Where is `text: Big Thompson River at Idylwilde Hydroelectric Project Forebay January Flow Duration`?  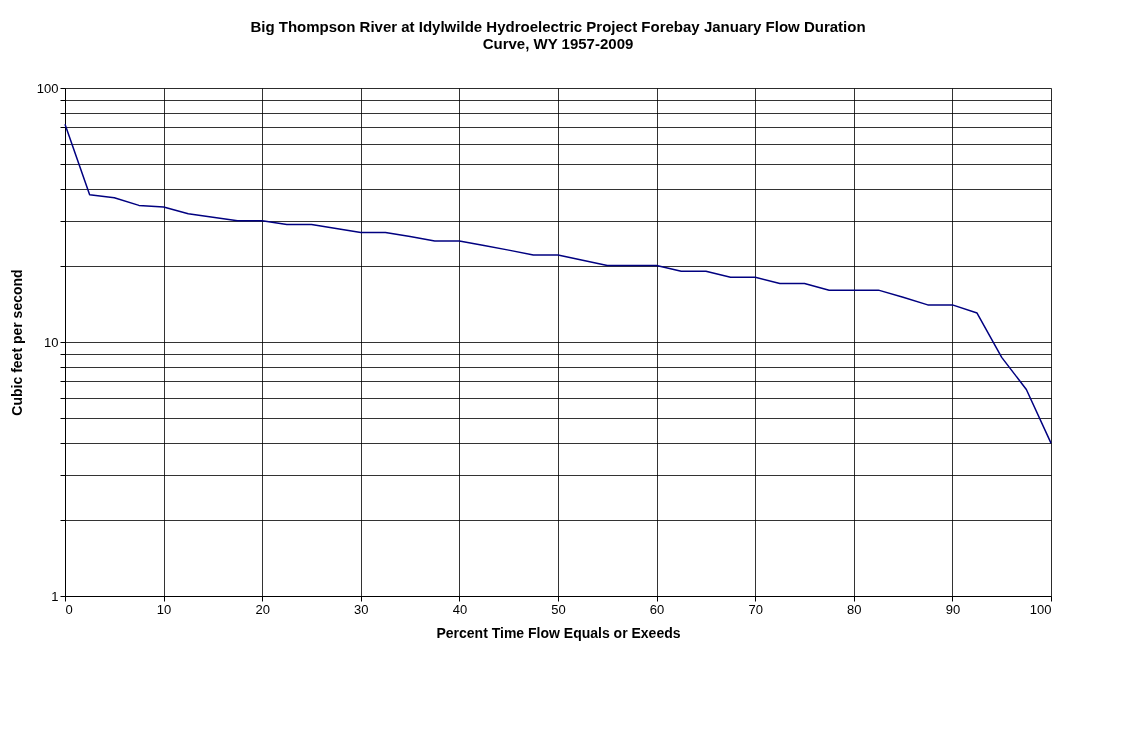 text: Big Thompson River at Idylwilde Hydroelectric Project Forebay January Flow Duration is located at coordinates (558, 26).